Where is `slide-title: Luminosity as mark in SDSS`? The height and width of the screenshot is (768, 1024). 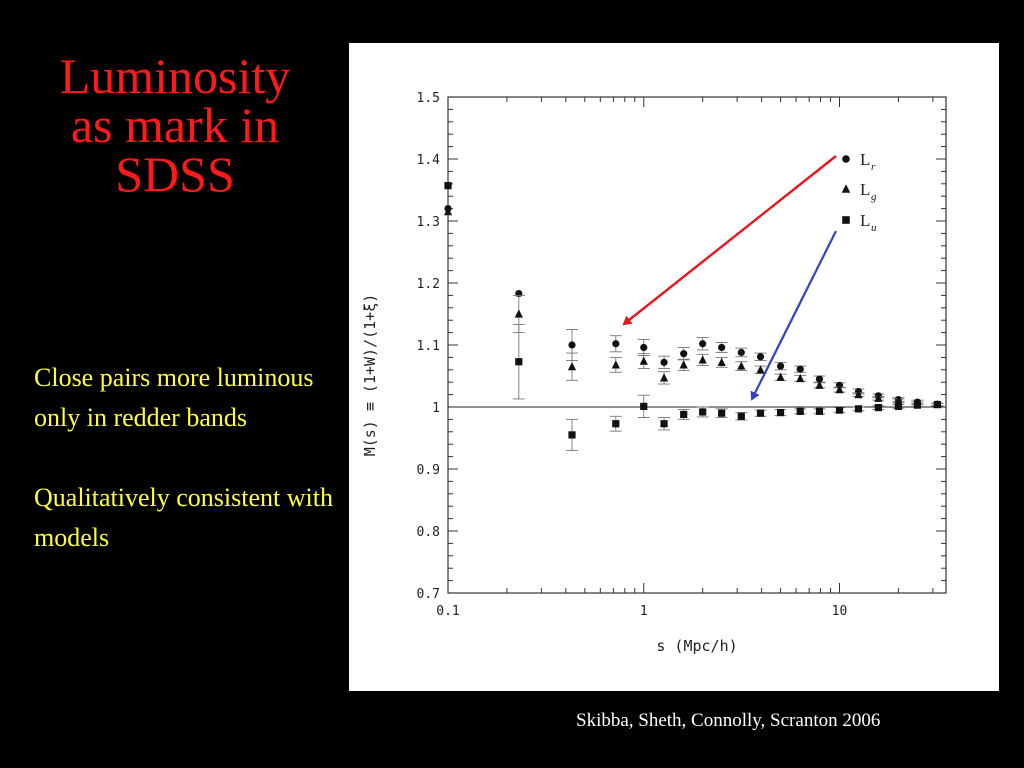 slide-title: Luminosity as mark in SDSS is located at coordinates (175, 125).